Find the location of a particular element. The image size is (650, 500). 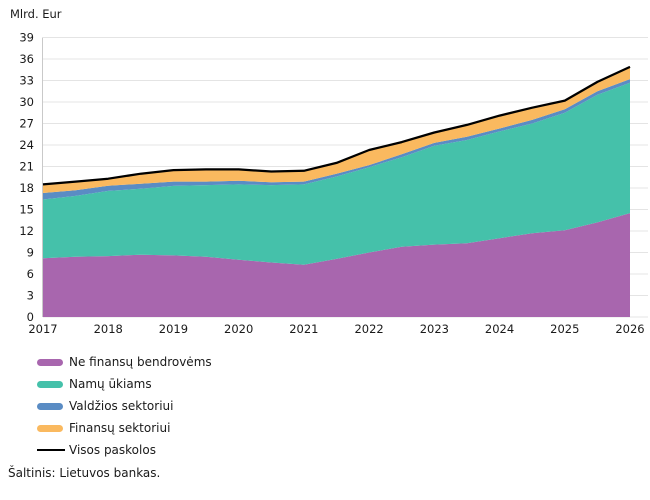

legend-label: Valdžios sektoriui is located at coordinates (121, 406).